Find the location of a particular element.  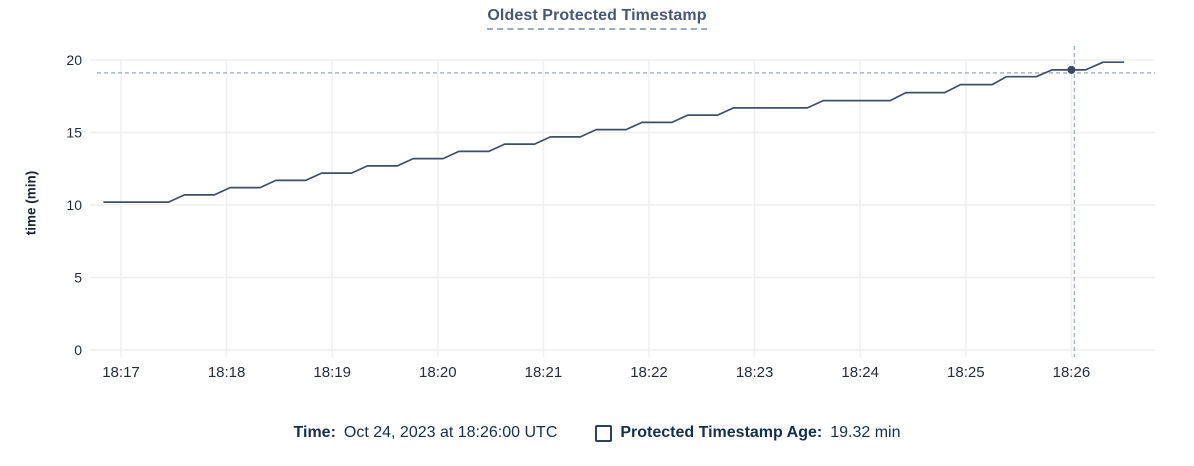

x-tick-label: 18:19 is located at coordinates (332, 372).